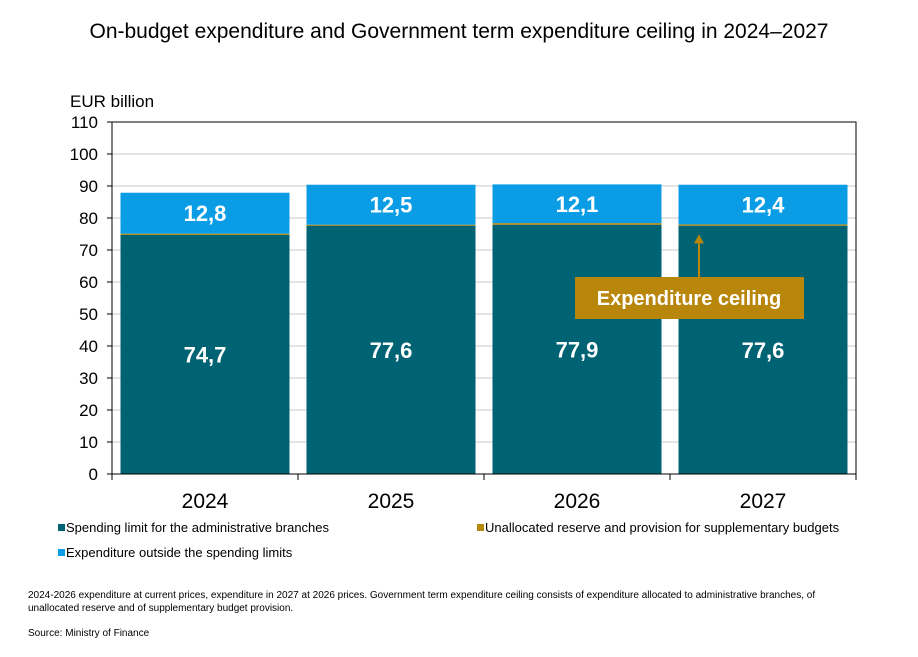  Describe the element at coordinates (88, 186) in the screenshot. I see `y-tick-label: 90` at that location.